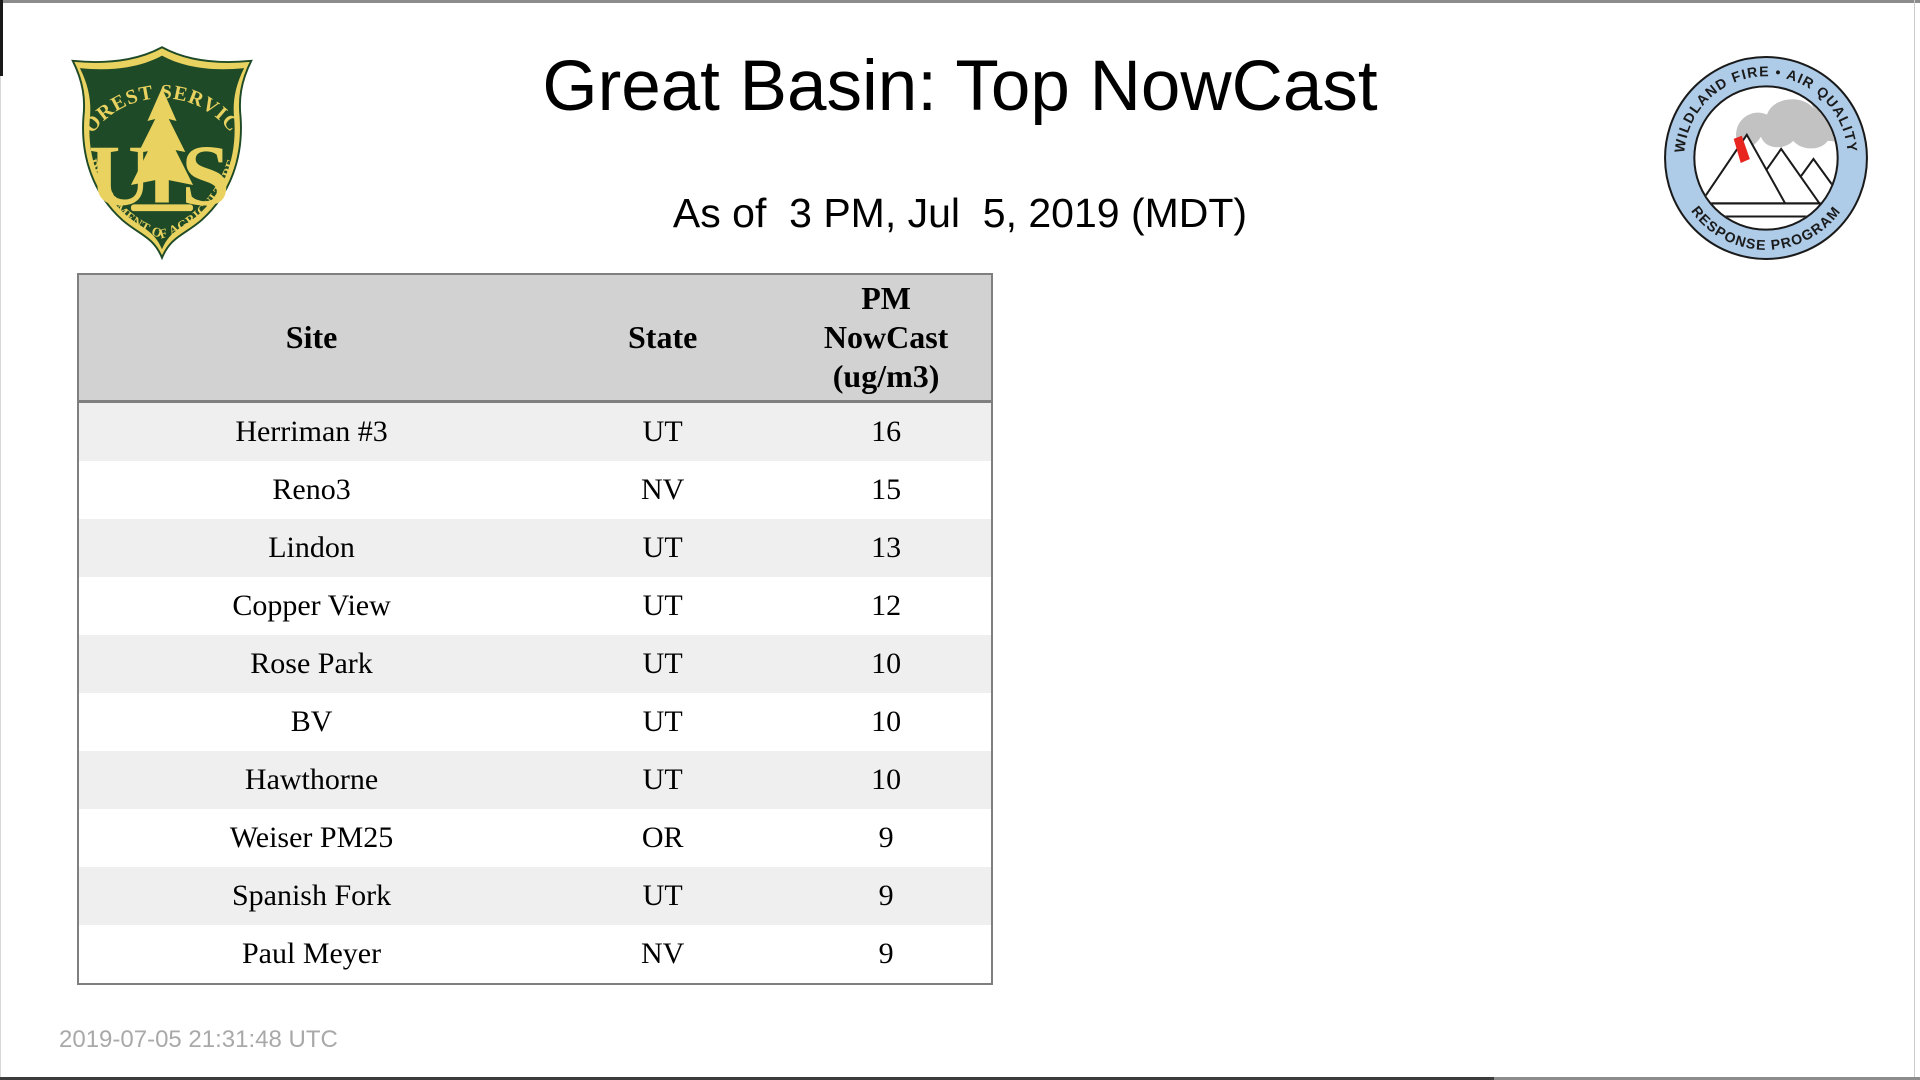 Image resolution: width=1920 pixels, height=1080 pixels. Describe the element at coordinates (886, 376) in the screenshot. I see `column-header-pm-line3: (ug/m3)` at that location.